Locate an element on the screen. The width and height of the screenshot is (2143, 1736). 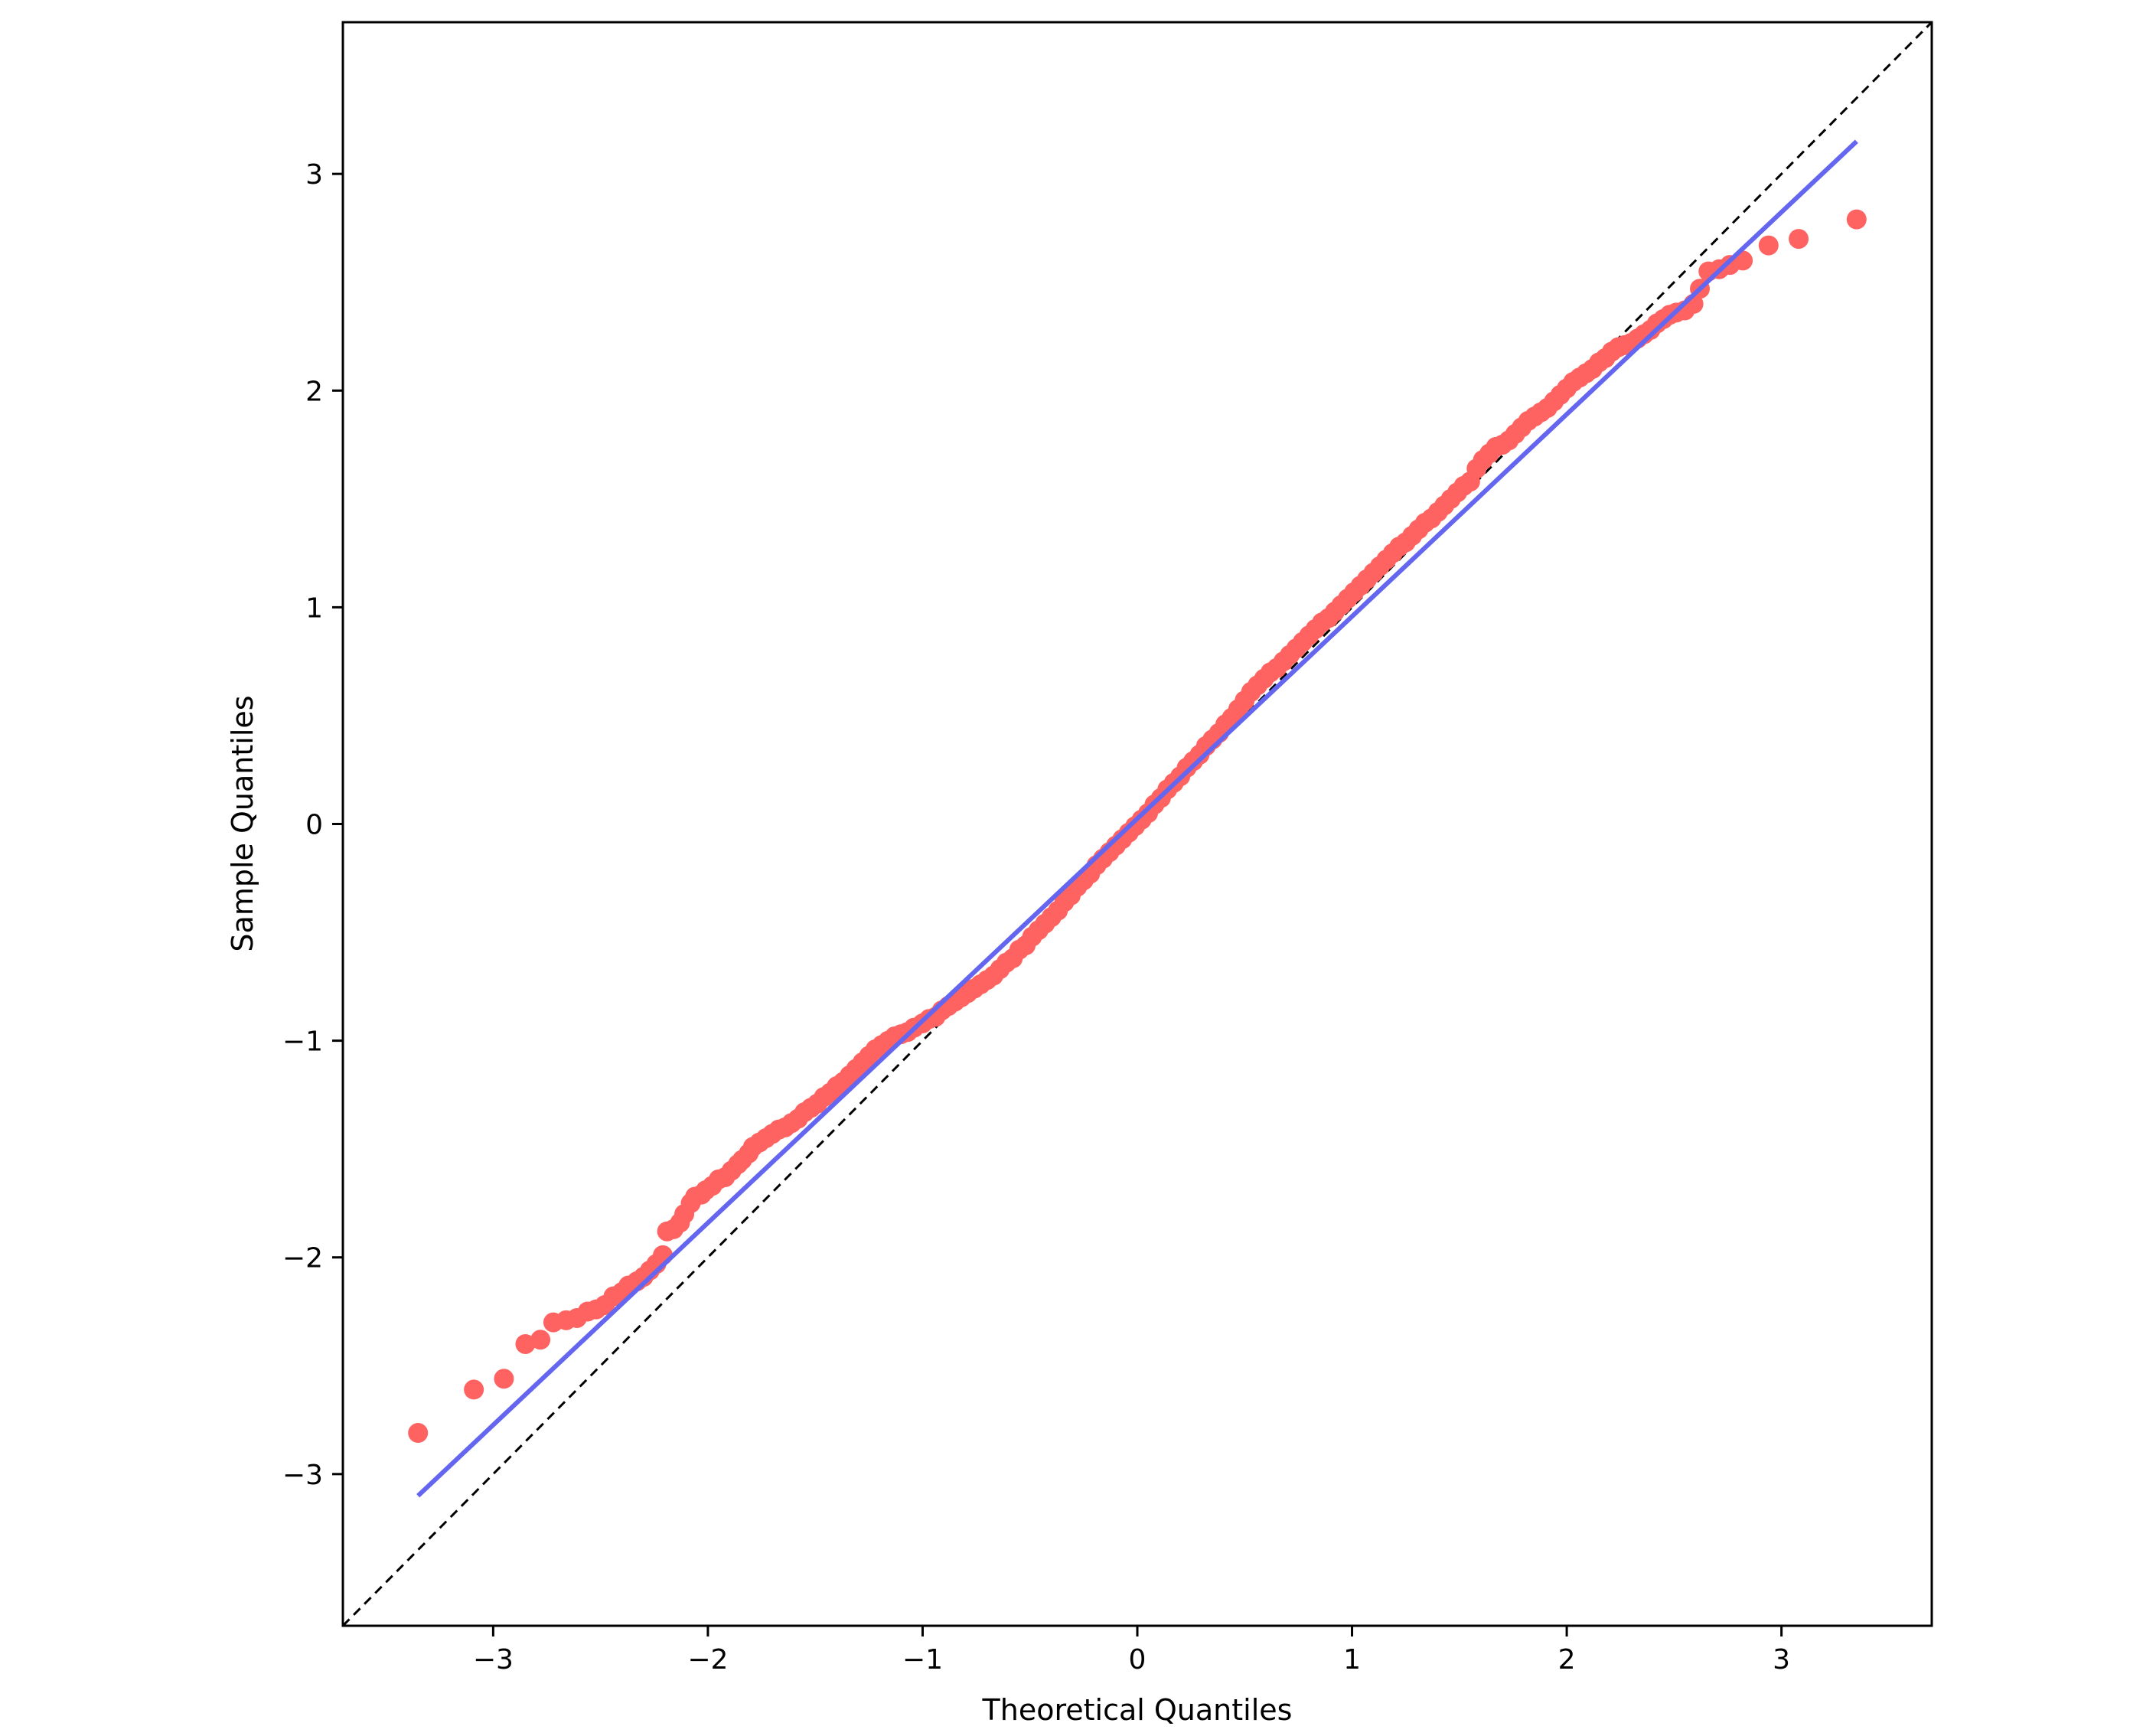
x-tick-label: −1 is located at coordinates (922, 1660).